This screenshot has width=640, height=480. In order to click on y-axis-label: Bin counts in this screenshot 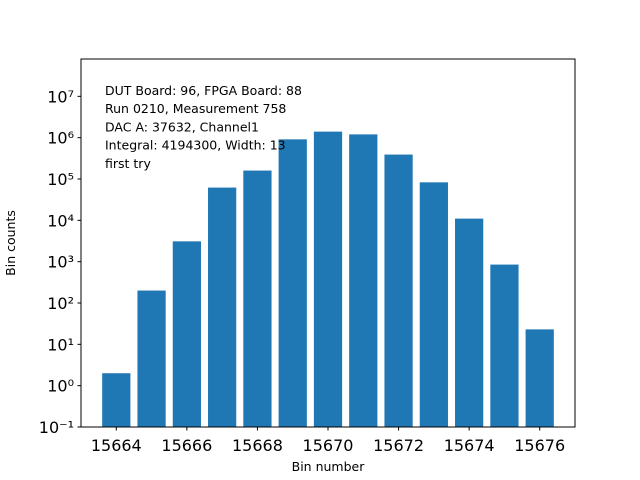, I will do `click(10, 243)`.